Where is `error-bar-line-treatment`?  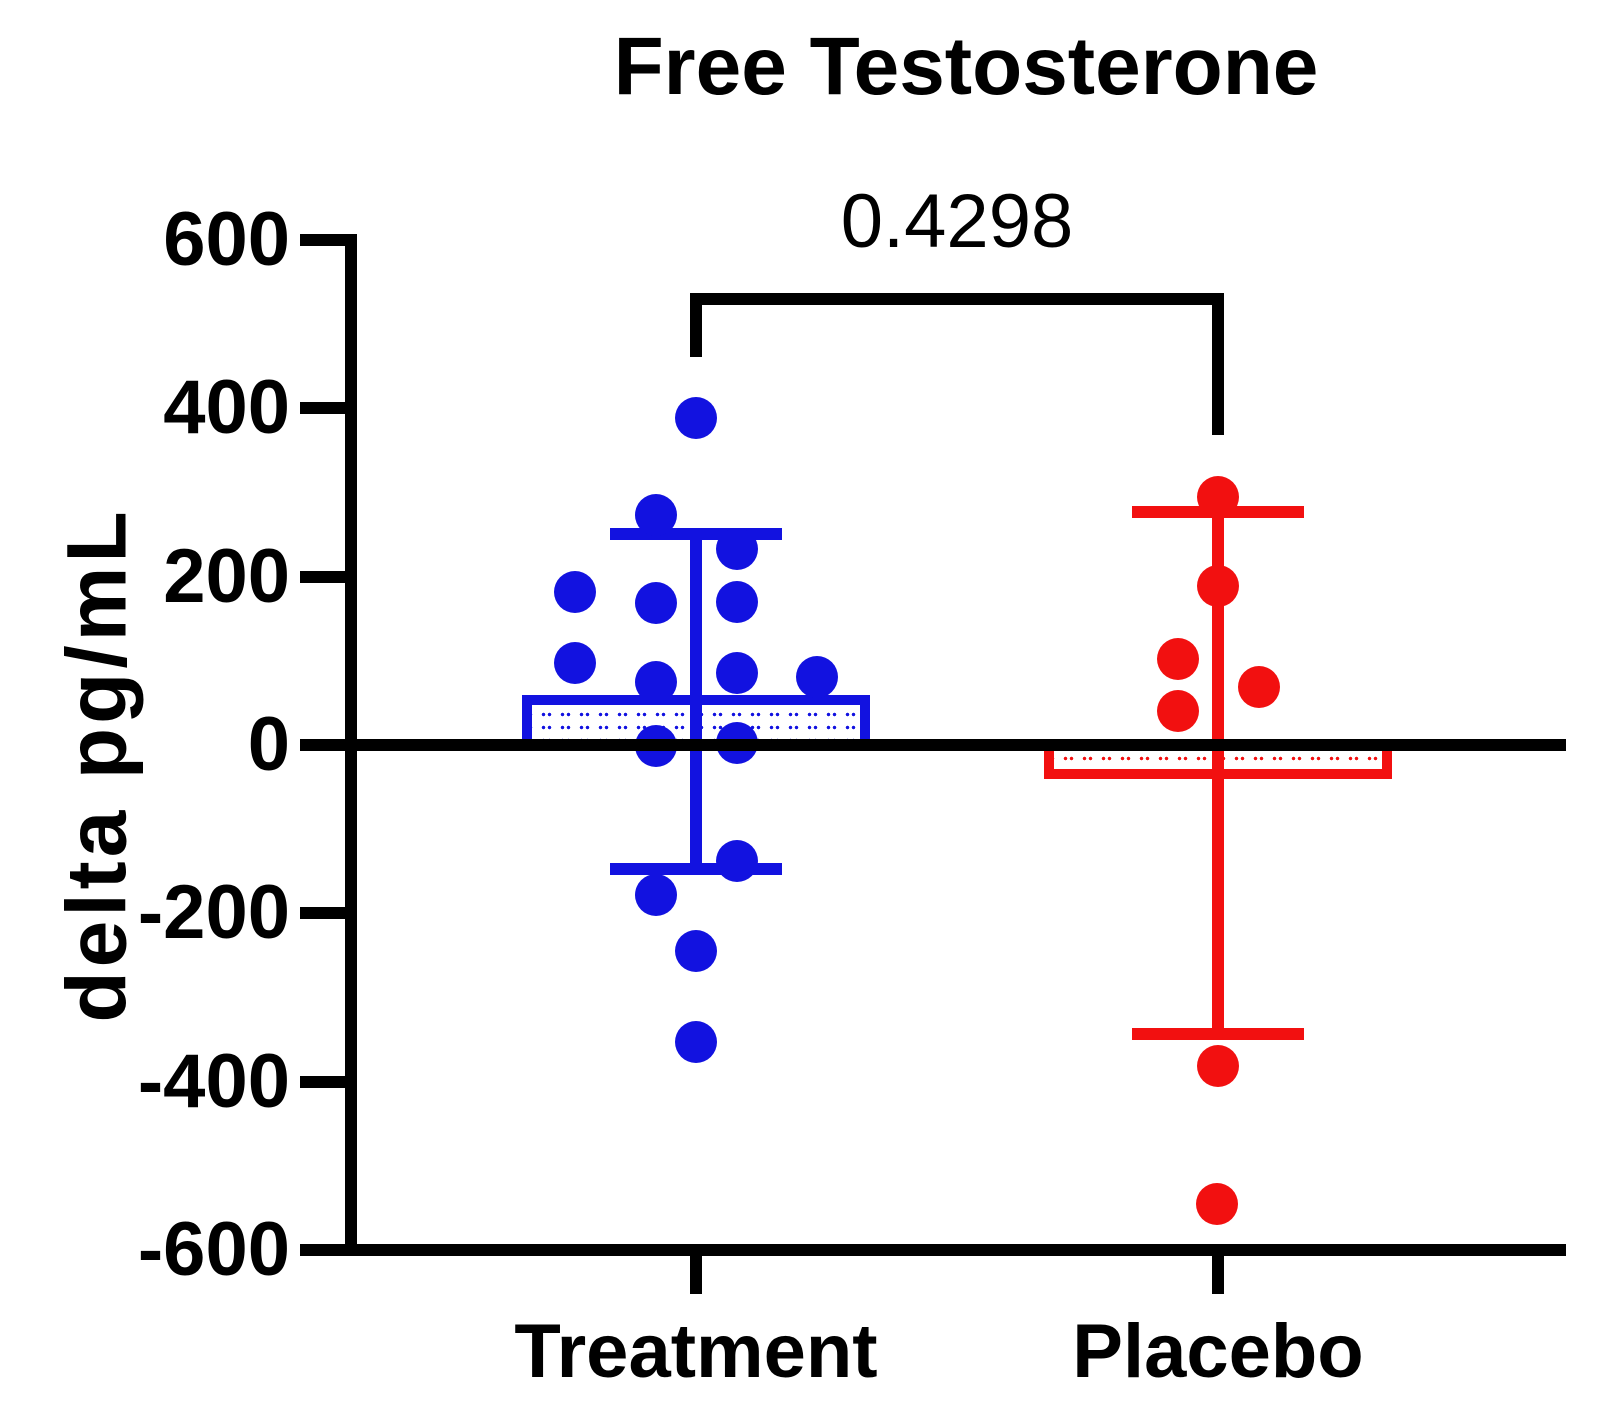 error-bar-line-treatment is located at coordinates (696, 701).